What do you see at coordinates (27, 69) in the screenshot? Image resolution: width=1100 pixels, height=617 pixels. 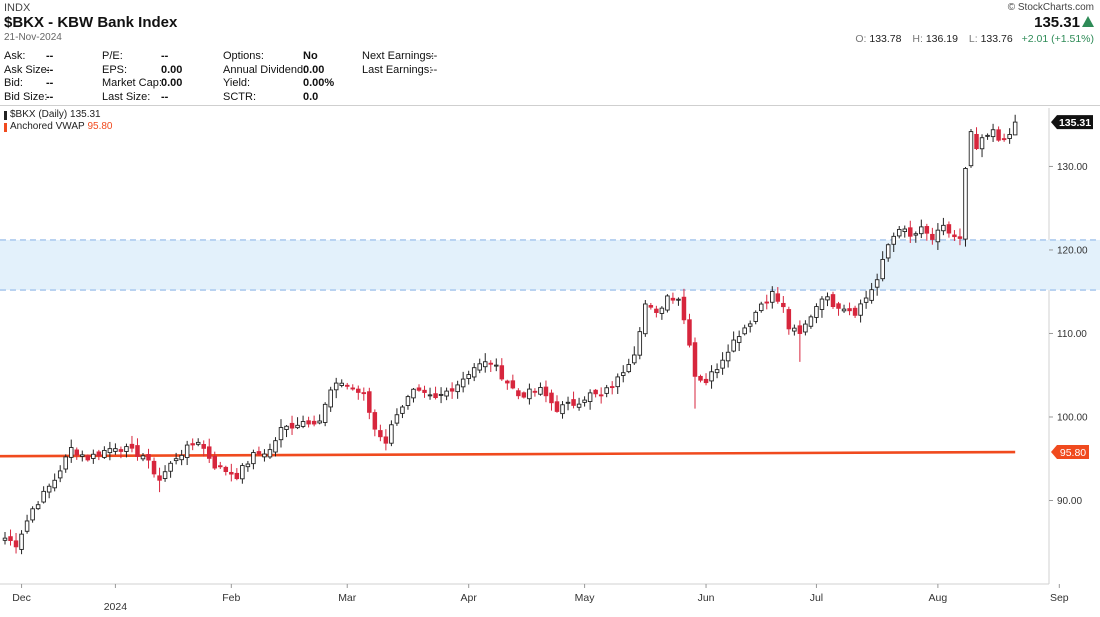 I see `stat-asksize-label: Ask Size:` at bounding box center [27, 69].